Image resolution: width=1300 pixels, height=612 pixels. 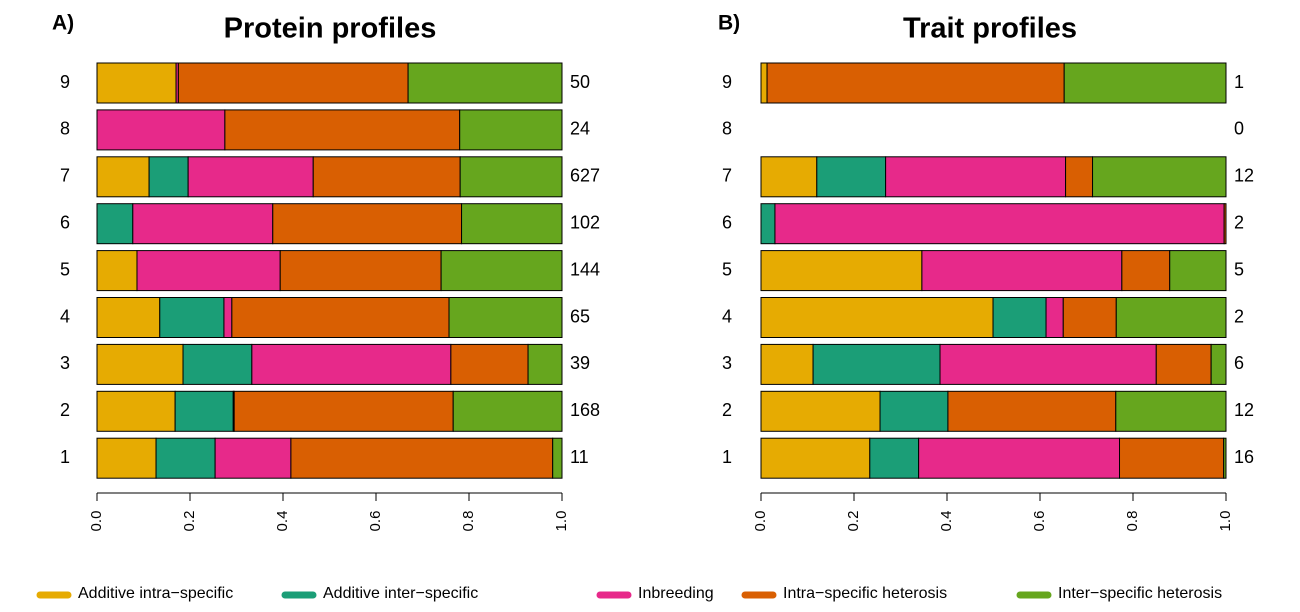 What do you see at coordinates (63, 23) in the screenshot?
I see `panel-label: A)` at bounding box center [63, 23].